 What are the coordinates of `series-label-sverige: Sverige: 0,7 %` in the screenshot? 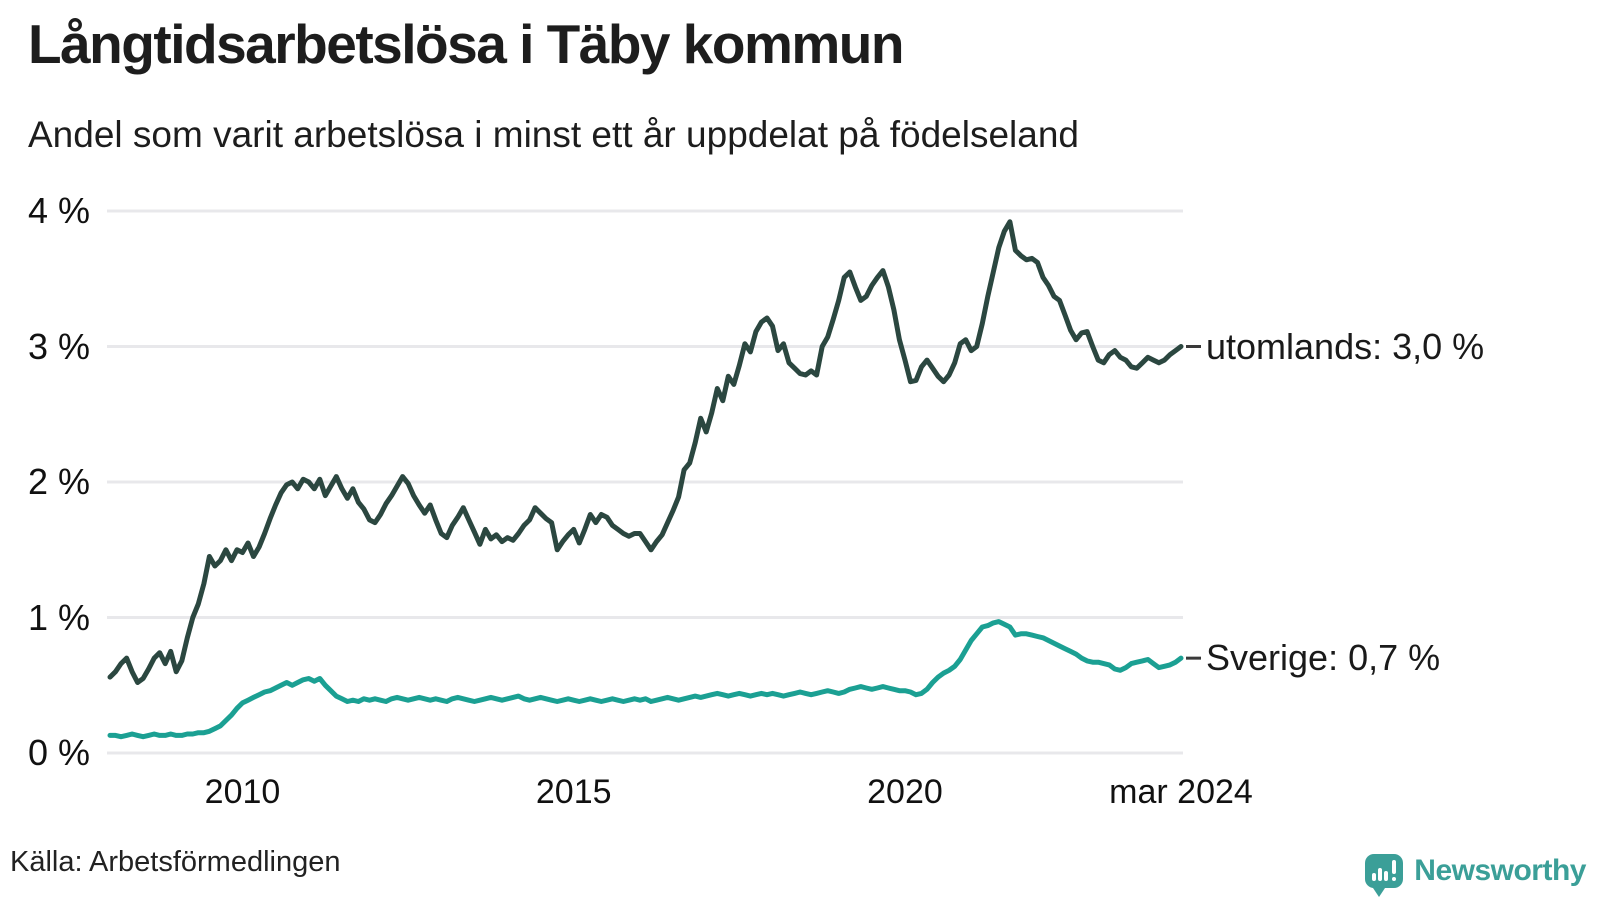 It's located at (1323, 658).